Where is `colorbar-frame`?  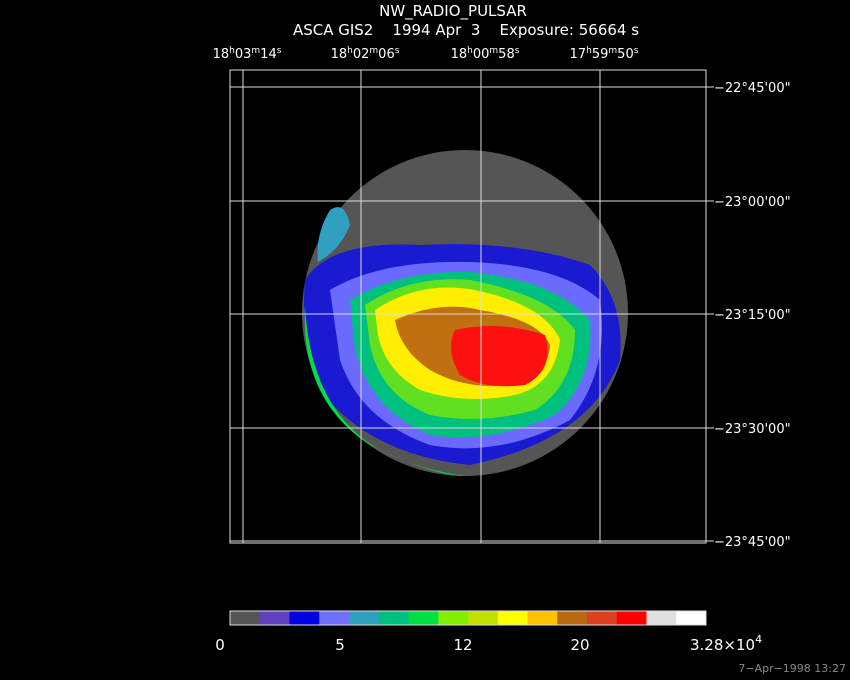 colorbar-frame is located at coordinates (468, 618).